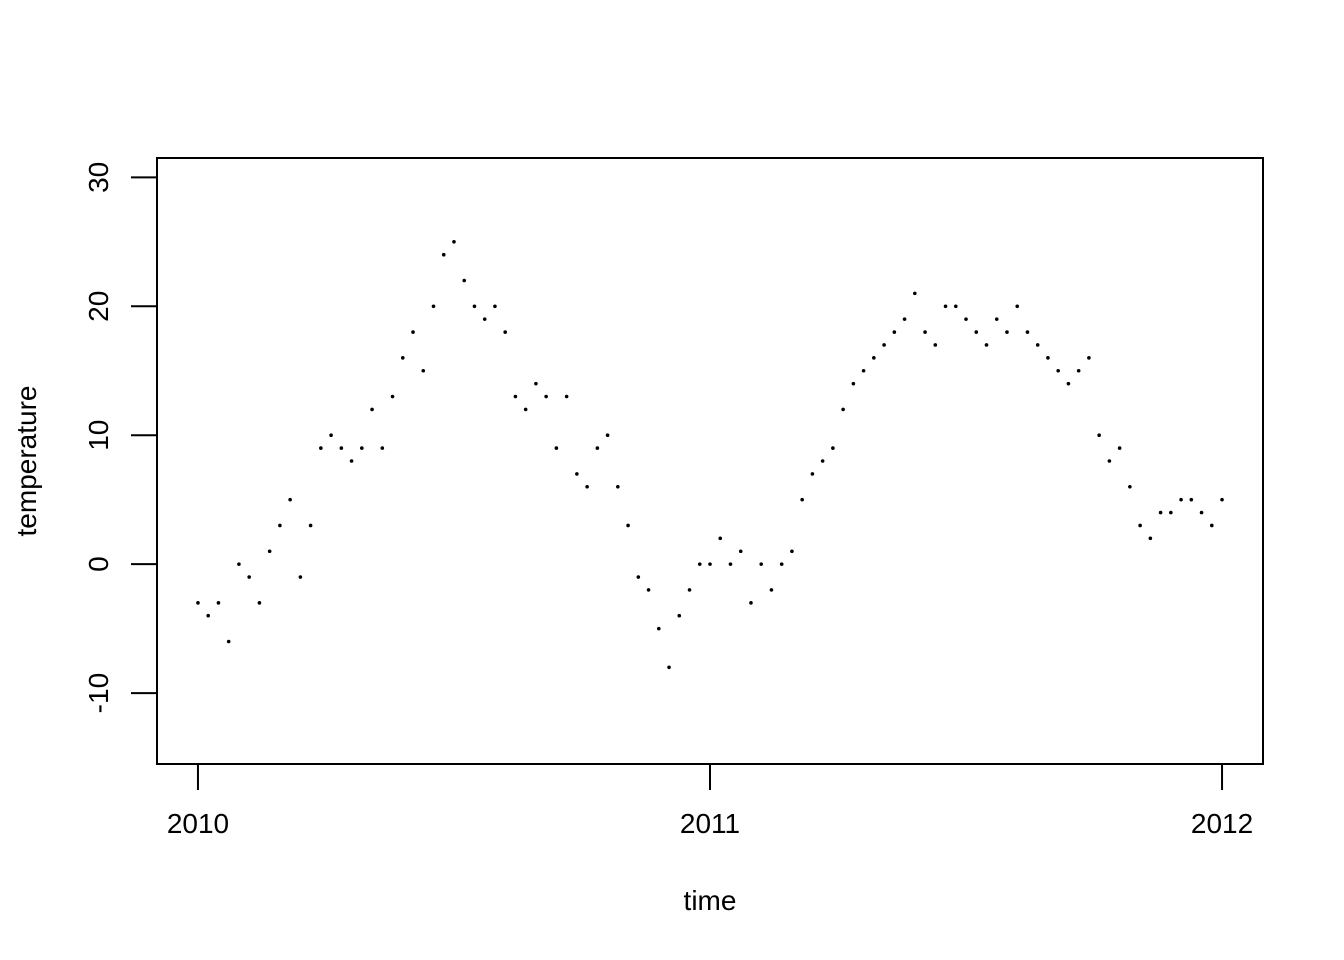 The image size is (1344, 960). Describe the element at coordinates (26, 461) in the screenshot. I see `y-axis-label: temperature` at that location.